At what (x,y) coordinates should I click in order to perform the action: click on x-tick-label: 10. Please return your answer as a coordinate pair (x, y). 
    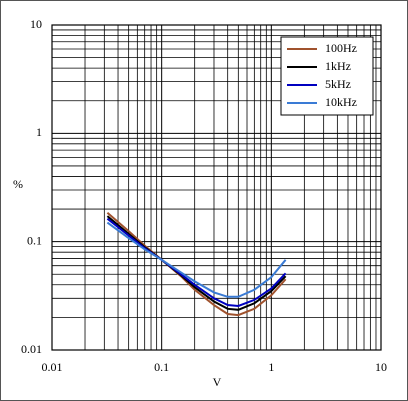
    Looking at the image, I should click on (381, 367).